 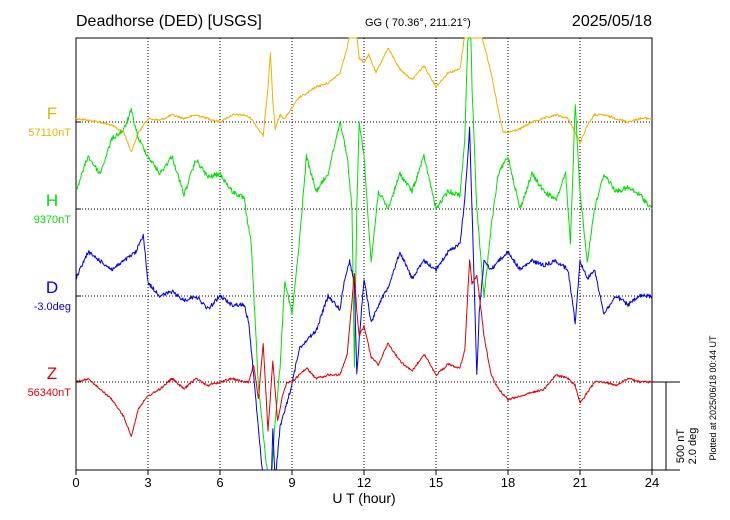 What do you see at coordinates (52, 200) in the screenshot?
I see `series-name-h: H` at bounding box center [52, 200].